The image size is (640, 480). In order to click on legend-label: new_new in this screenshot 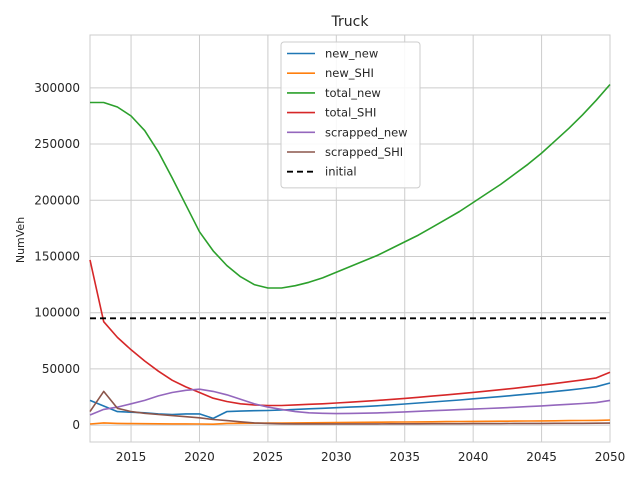, I will do `click(351, 54)`.